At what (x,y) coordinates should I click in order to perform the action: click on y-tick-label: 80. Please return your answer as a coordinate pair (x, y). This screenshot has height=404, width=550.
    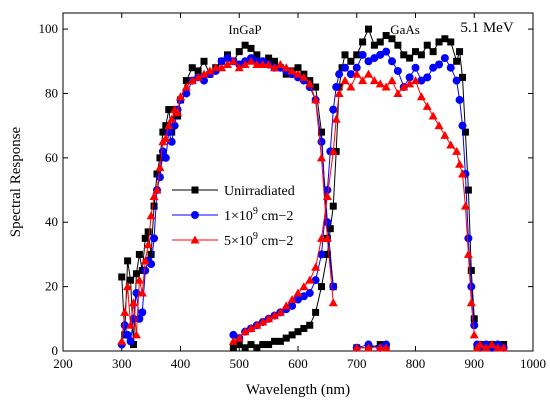
    Looking at the image, I should click on (51, 92).